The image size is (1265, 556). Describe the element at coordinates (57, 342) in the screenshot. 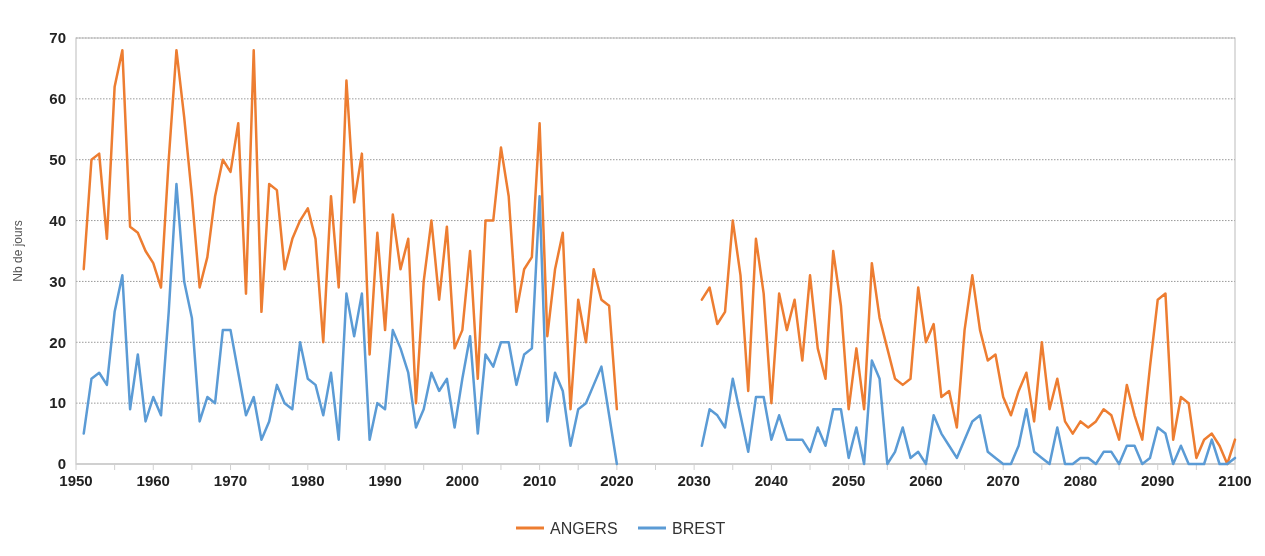

I see `y-tick-label: 20` at that location.